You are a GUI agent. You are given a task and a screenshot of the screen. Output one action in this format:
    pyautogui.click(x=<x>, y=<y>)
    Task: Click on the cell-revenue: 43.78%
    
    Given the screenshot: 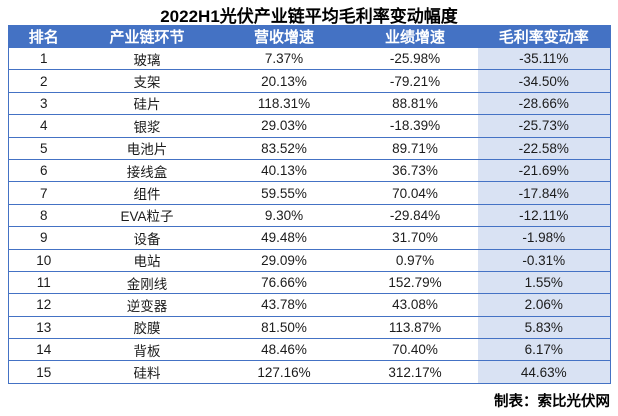 What is the action you would take?
    pyautogui.click(x=284, y=305)
    